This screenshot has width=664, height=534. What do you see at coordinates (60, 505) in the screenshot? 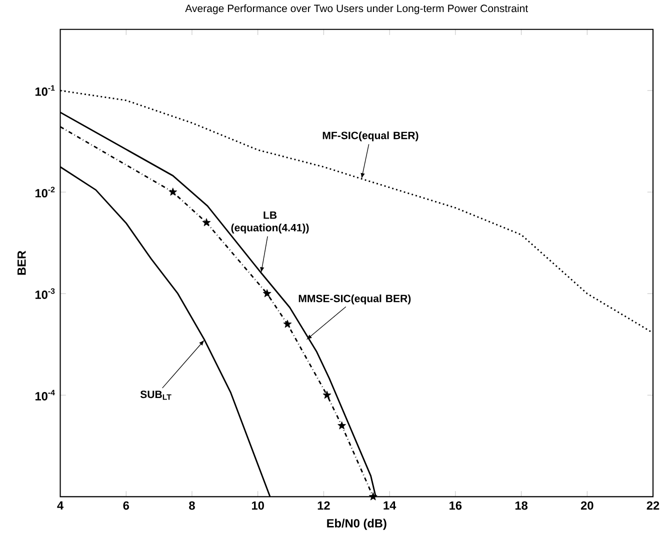
I see `x-tick-label: 4` at bounding box center [60, 505].